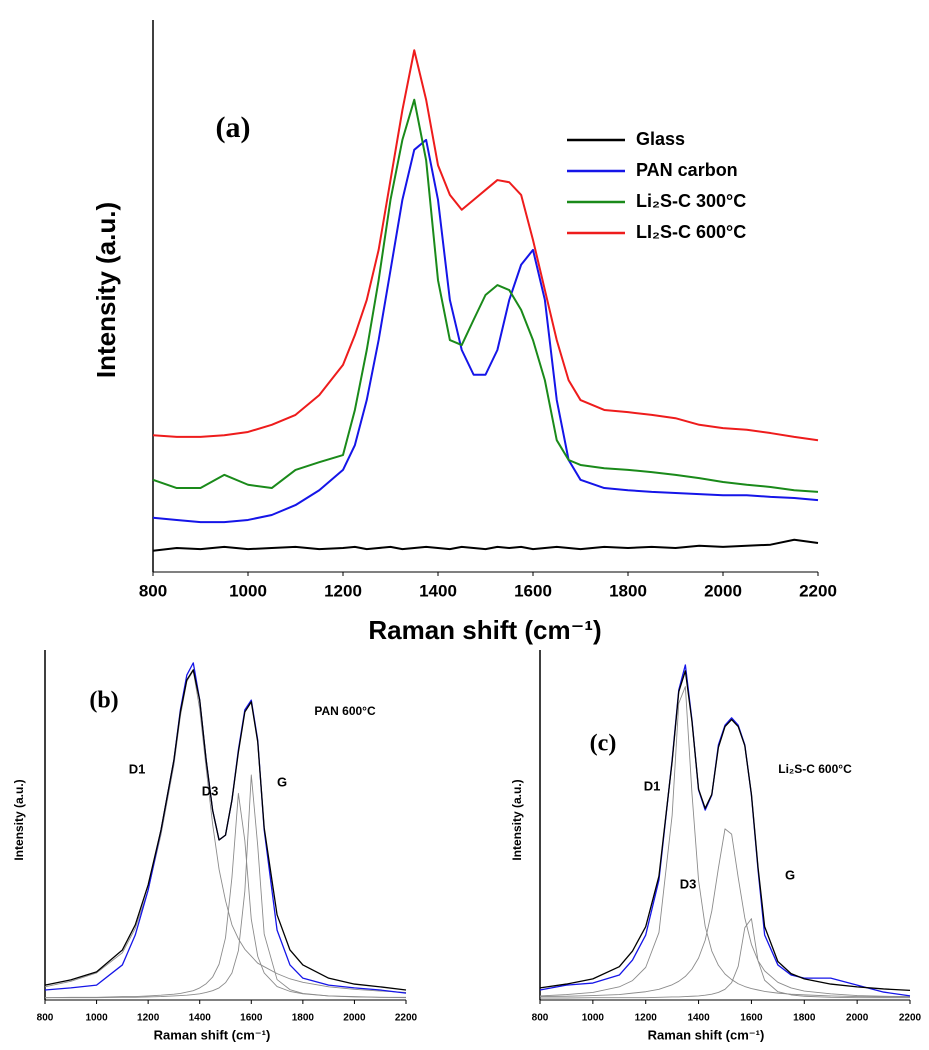 Image resolution: width=929 pixels, height=1050 pixels. What do you see at coordinates (691, 232) in the screenshot?
I see `legend-label: LI₂S-C 600°C` at bounding box center [691, 232].